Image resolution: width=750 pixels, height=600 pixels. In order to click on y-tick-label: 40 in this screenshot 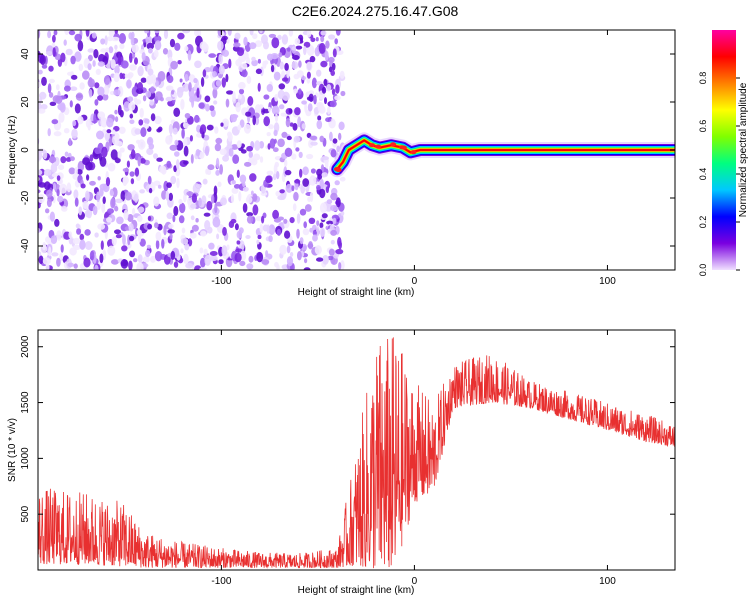, I will do `click(25, 54)`.